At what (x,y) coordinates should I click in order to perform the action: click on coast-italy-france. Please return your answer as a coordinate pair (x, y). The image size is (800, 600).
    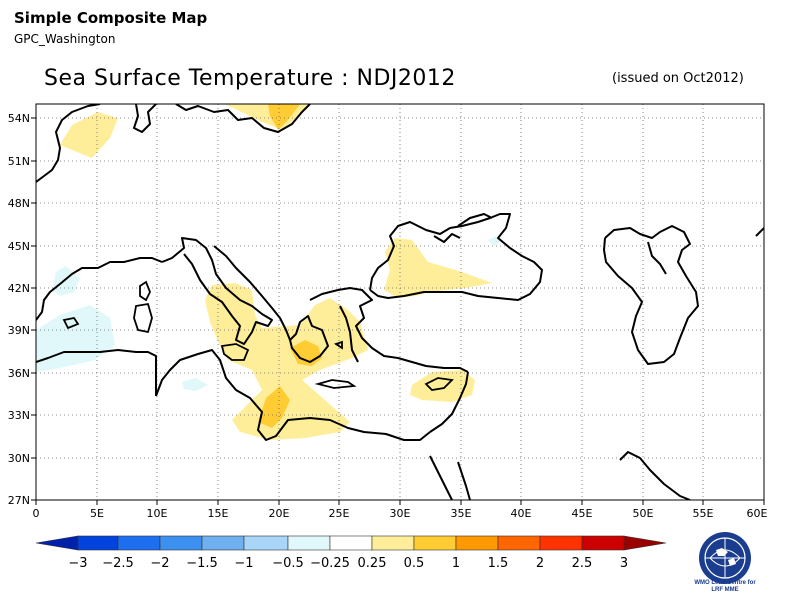
    Looking at the image, I should click on (217, 291).